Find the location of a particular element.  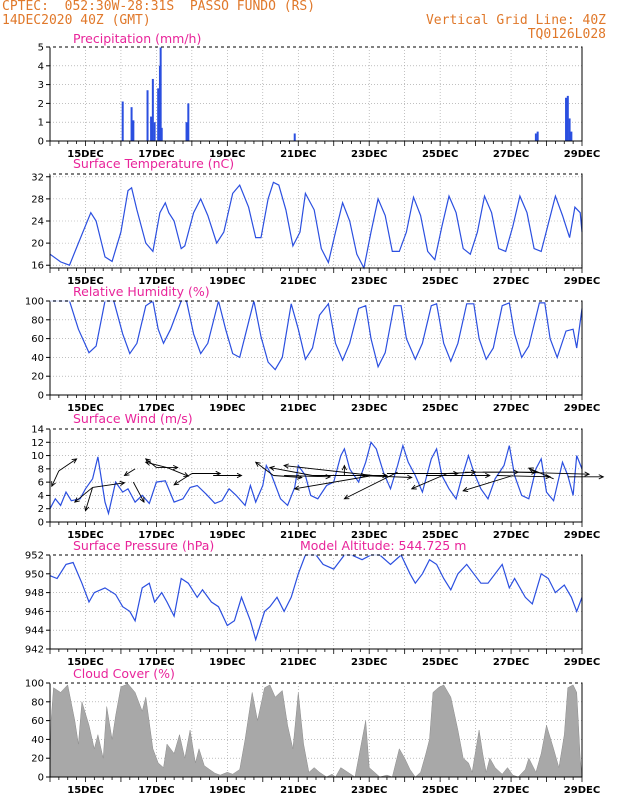

wind-series-line is located at coordinates (316, 478).